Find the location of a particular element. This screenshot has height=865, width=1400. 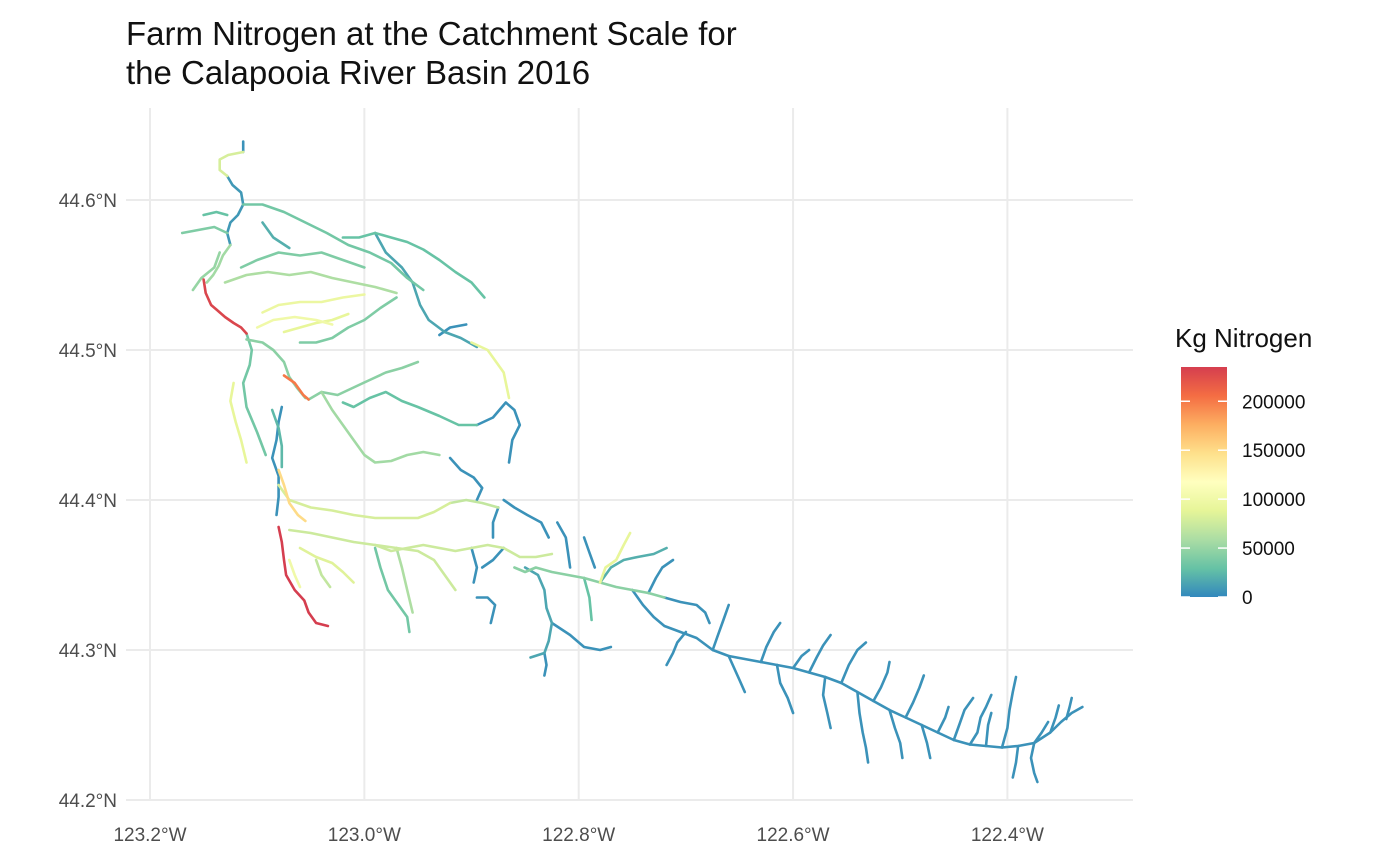

map-title-line-1: Farm Nitrogen at the Catchment Scale for is located at coordinates (431, 33).